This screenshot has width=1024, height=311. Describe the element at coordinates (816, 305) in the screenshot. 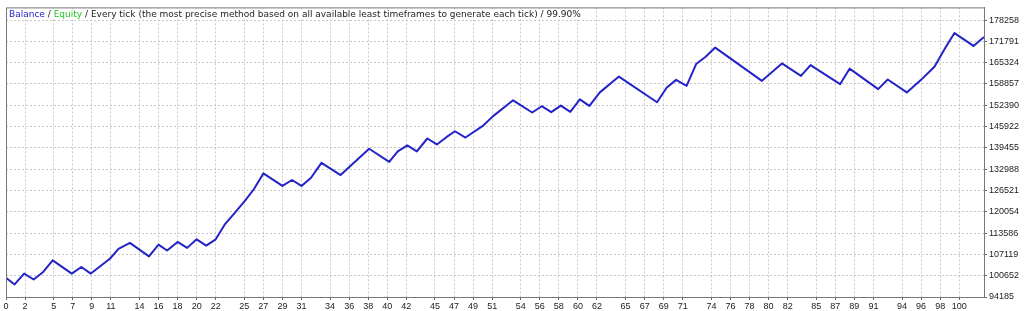

I see `x-tick-label: 85` at that location.